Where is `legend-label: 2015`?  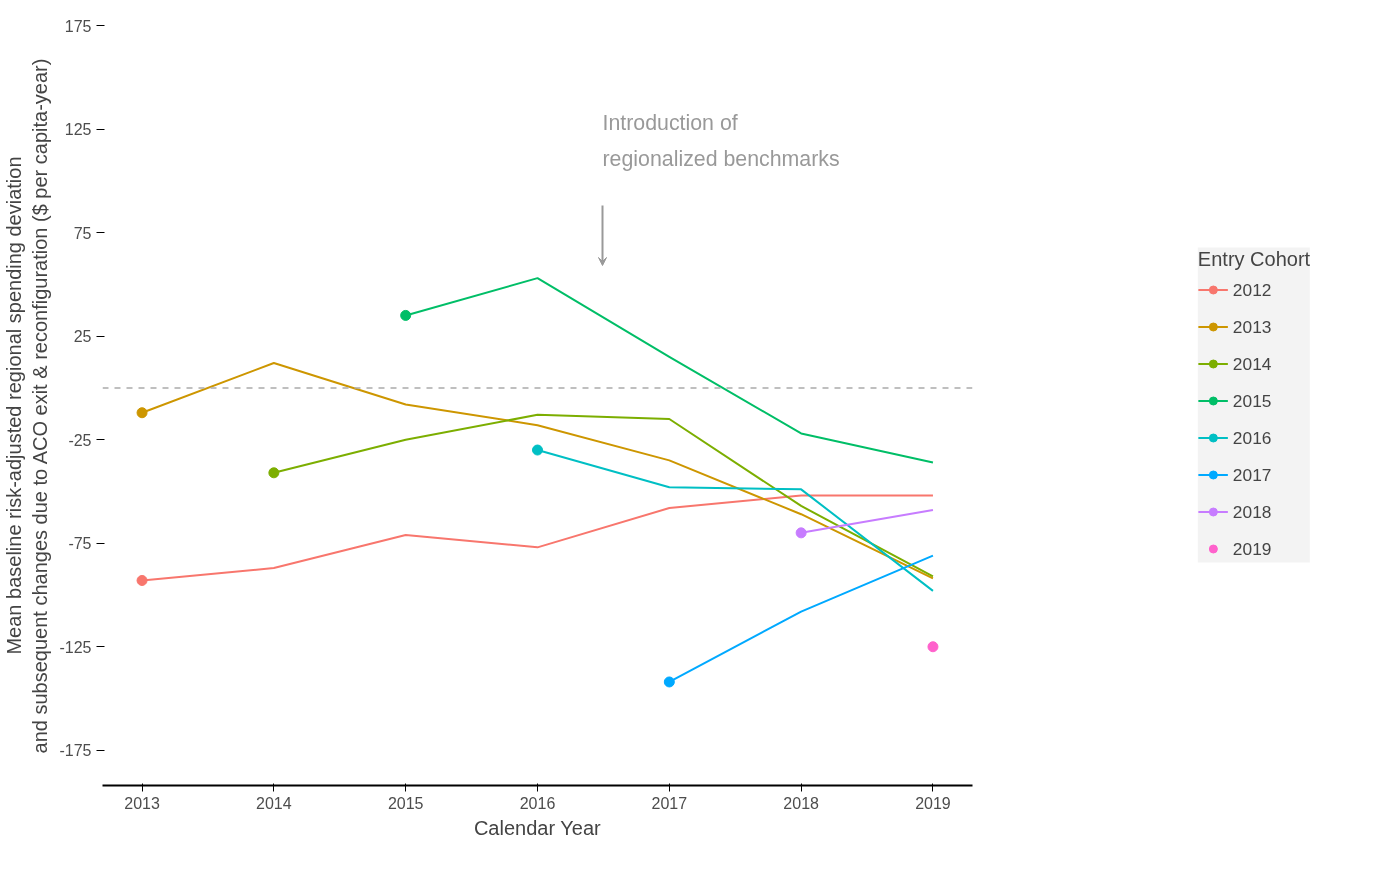 legend-label: 2015 is located at coordinates (1252, 400).